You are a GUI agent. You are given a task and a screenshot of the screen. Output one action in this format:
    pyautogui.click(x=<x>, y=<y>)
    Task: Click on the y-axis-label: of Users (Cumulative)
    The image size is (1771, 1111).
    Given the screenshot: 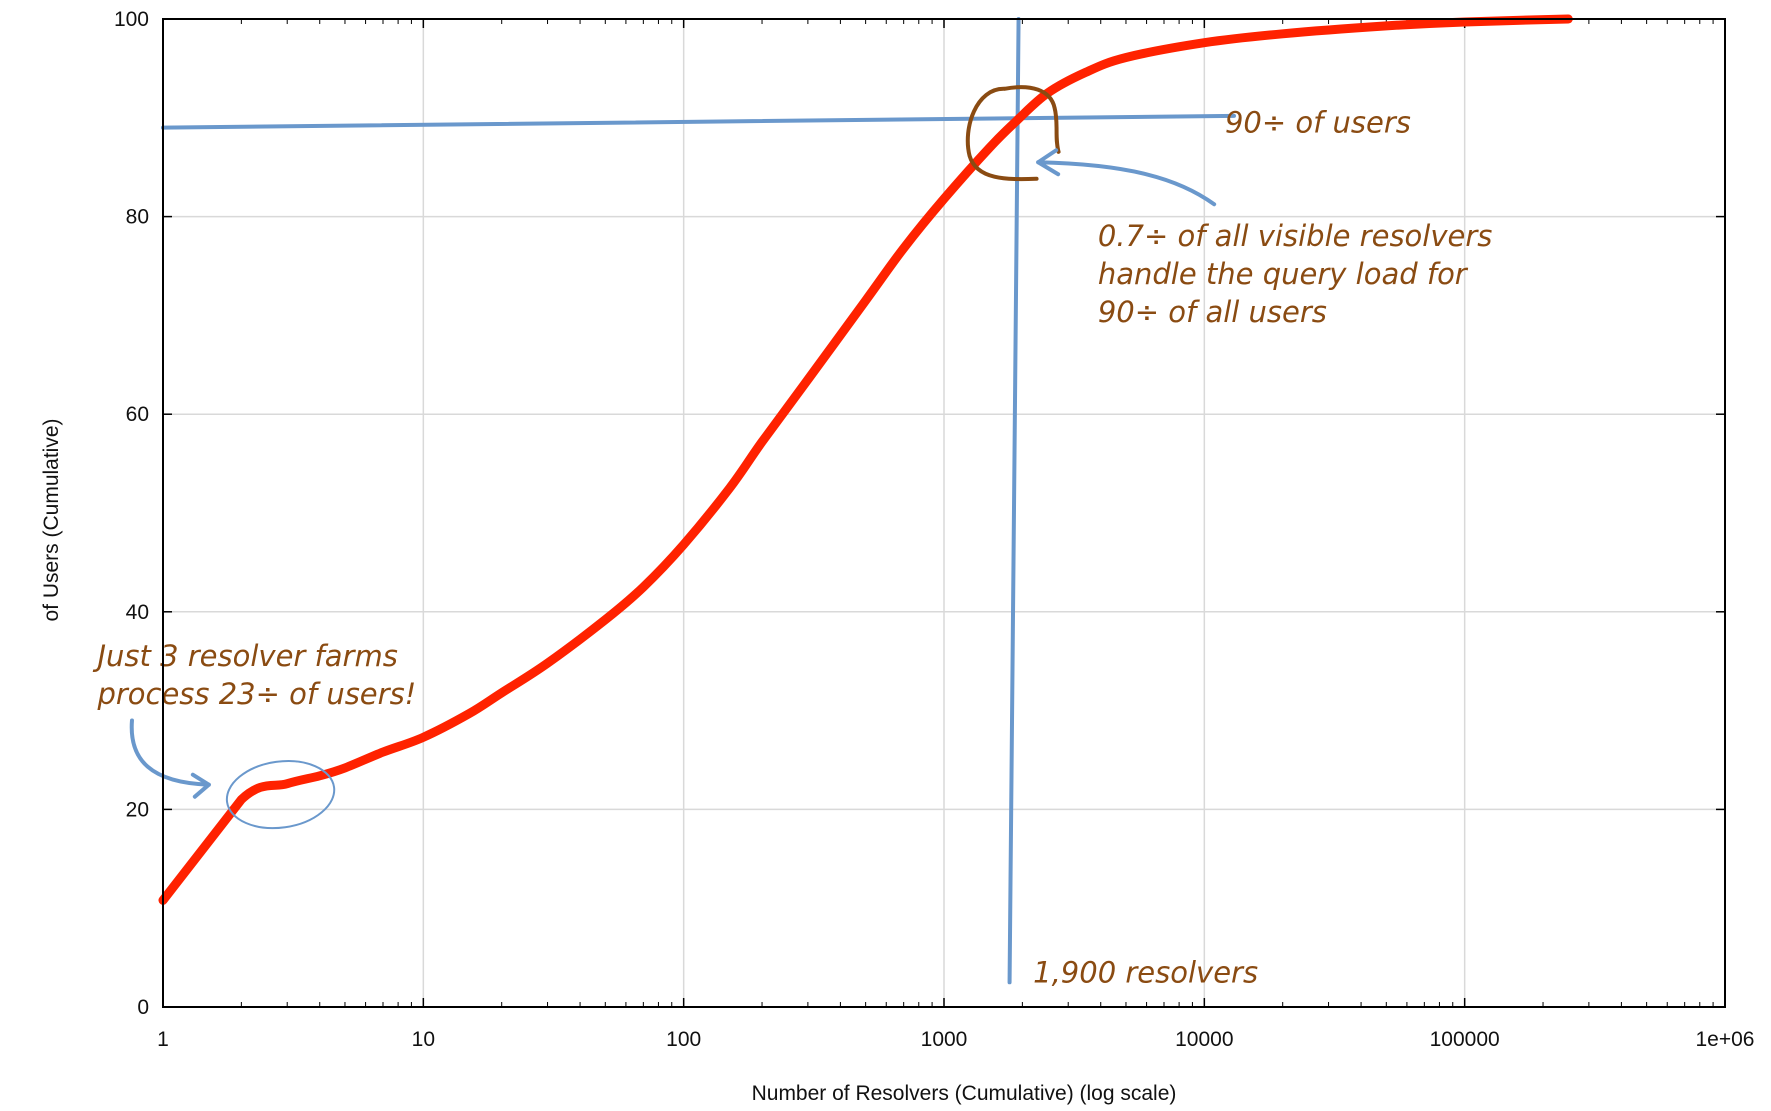 What is the action you would take?
    pyautogui.click(x=51, y=519)
    